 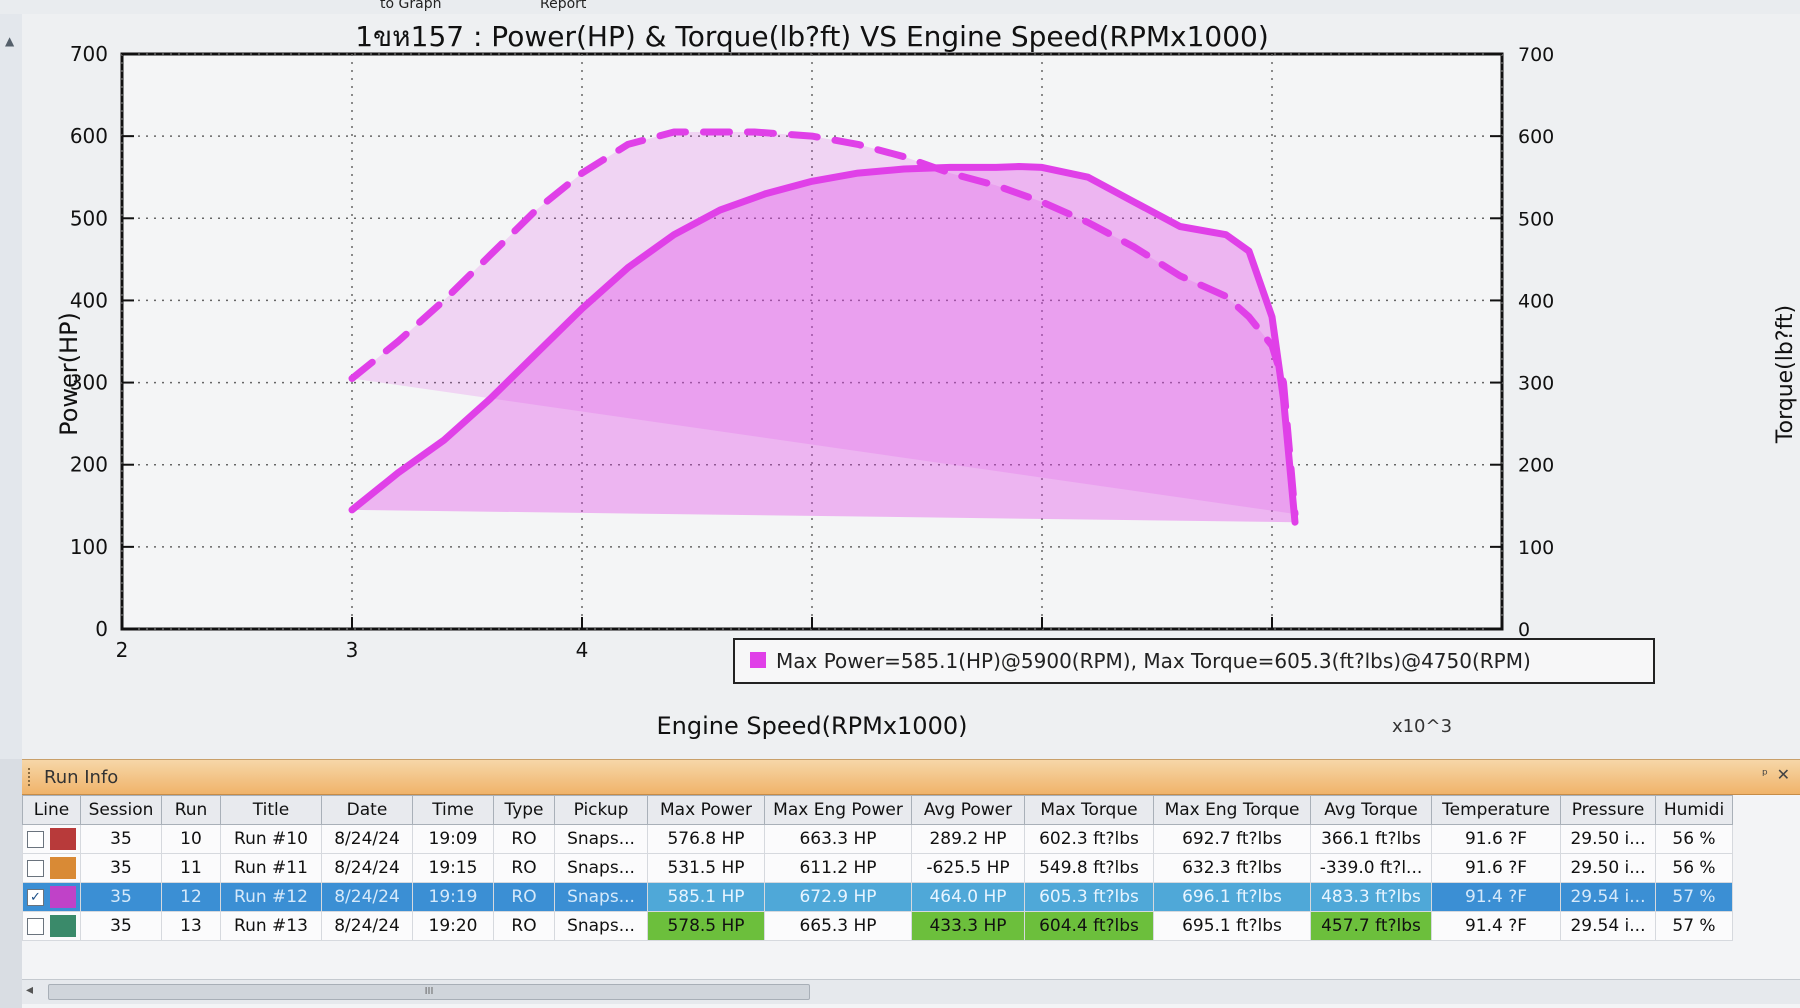 I want to click on y-right-tick-label: 600, so click(x=1536, y=137).